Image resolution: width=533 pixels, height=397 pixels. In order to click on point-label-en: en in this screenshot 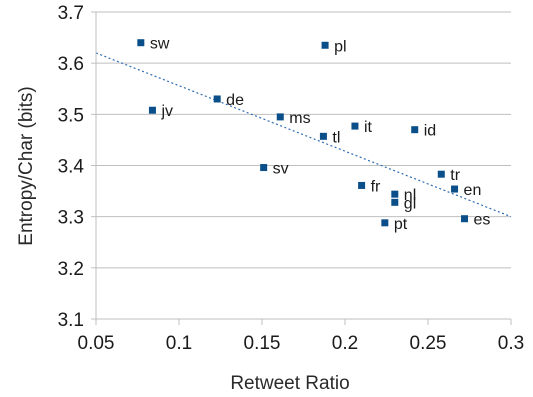, I will do `click(473, 190)`.